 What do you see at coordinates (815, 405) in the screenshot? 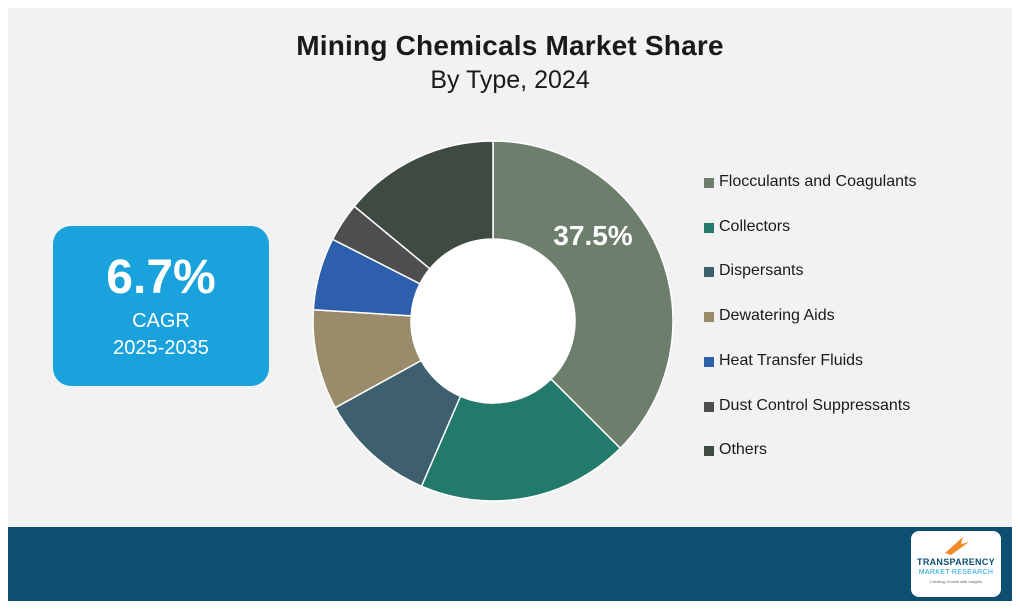
I see `legend-label: Dust Control Suppressants` at bounding box center [815, 405].